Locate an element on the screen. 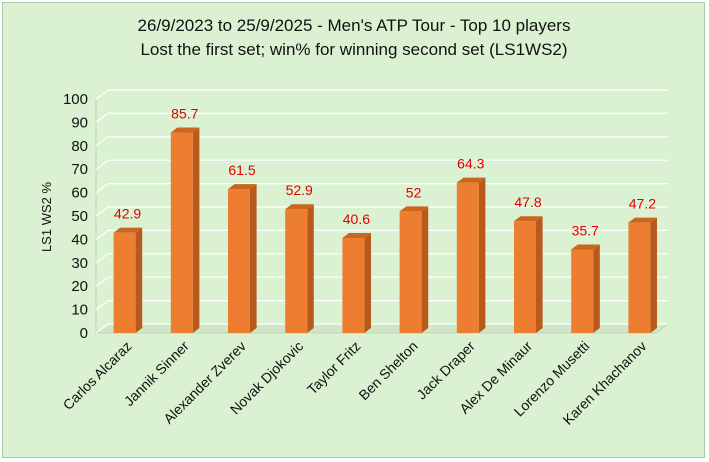  data-label: 47.2 is located at coordinates (642, 204).